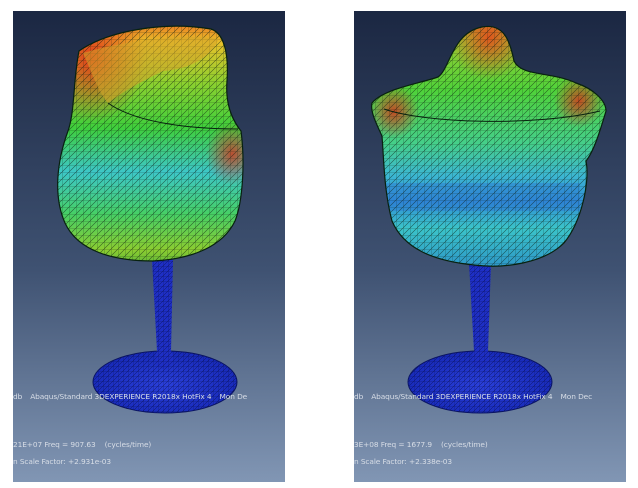 The image size is (638, 488). What do you see at coordinates (82, 444) in the screenshot?
I see `status-line-frequency: 21E+07 Freq = 907.63 (cycles/time)` at bounding box center [82, 444].